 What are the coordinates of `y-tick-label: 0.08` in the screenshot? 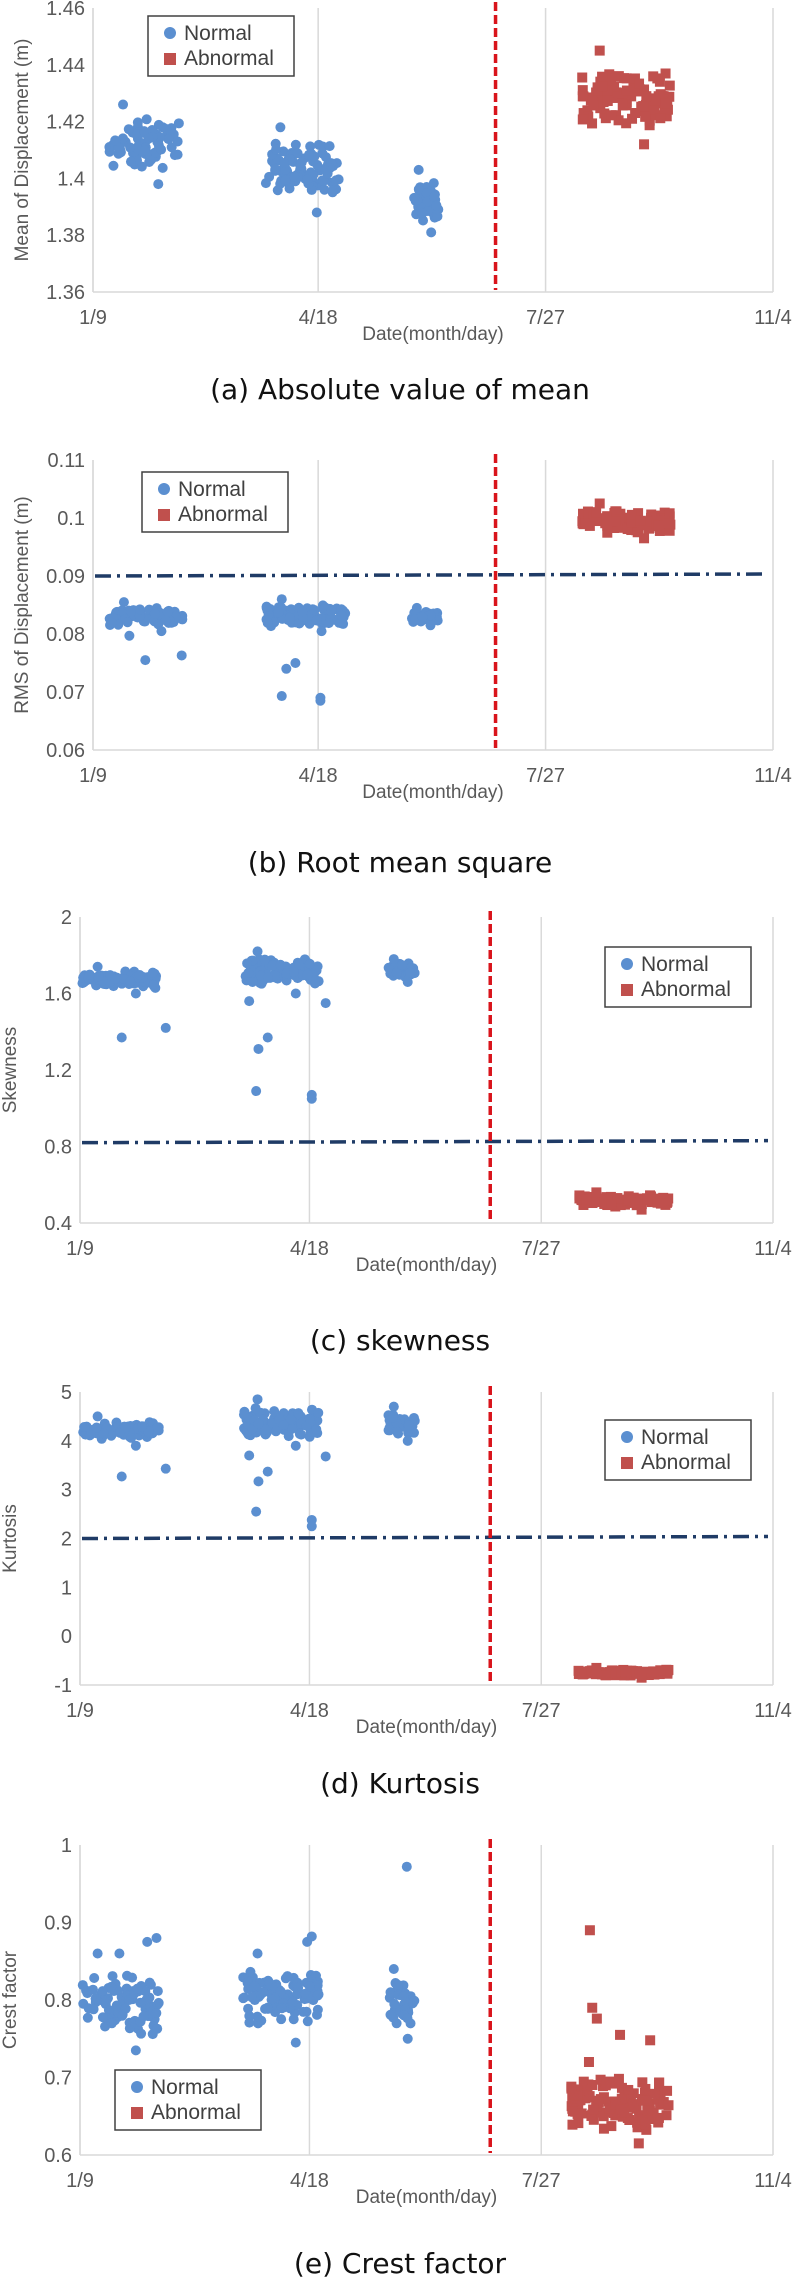 It's located at (65, 635).